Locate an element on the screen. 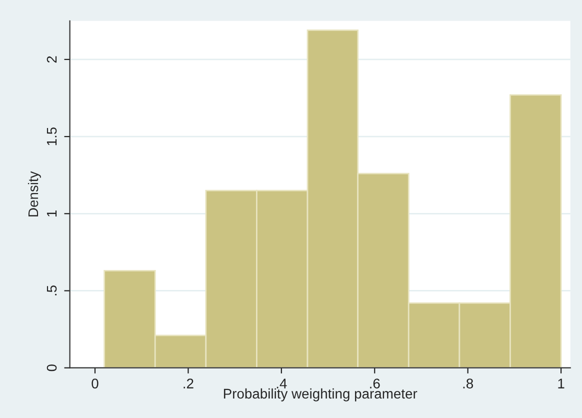 The width and height of the screenshot is (582, 418). y-tick-label: 0 is located at coordinates (51, 368).